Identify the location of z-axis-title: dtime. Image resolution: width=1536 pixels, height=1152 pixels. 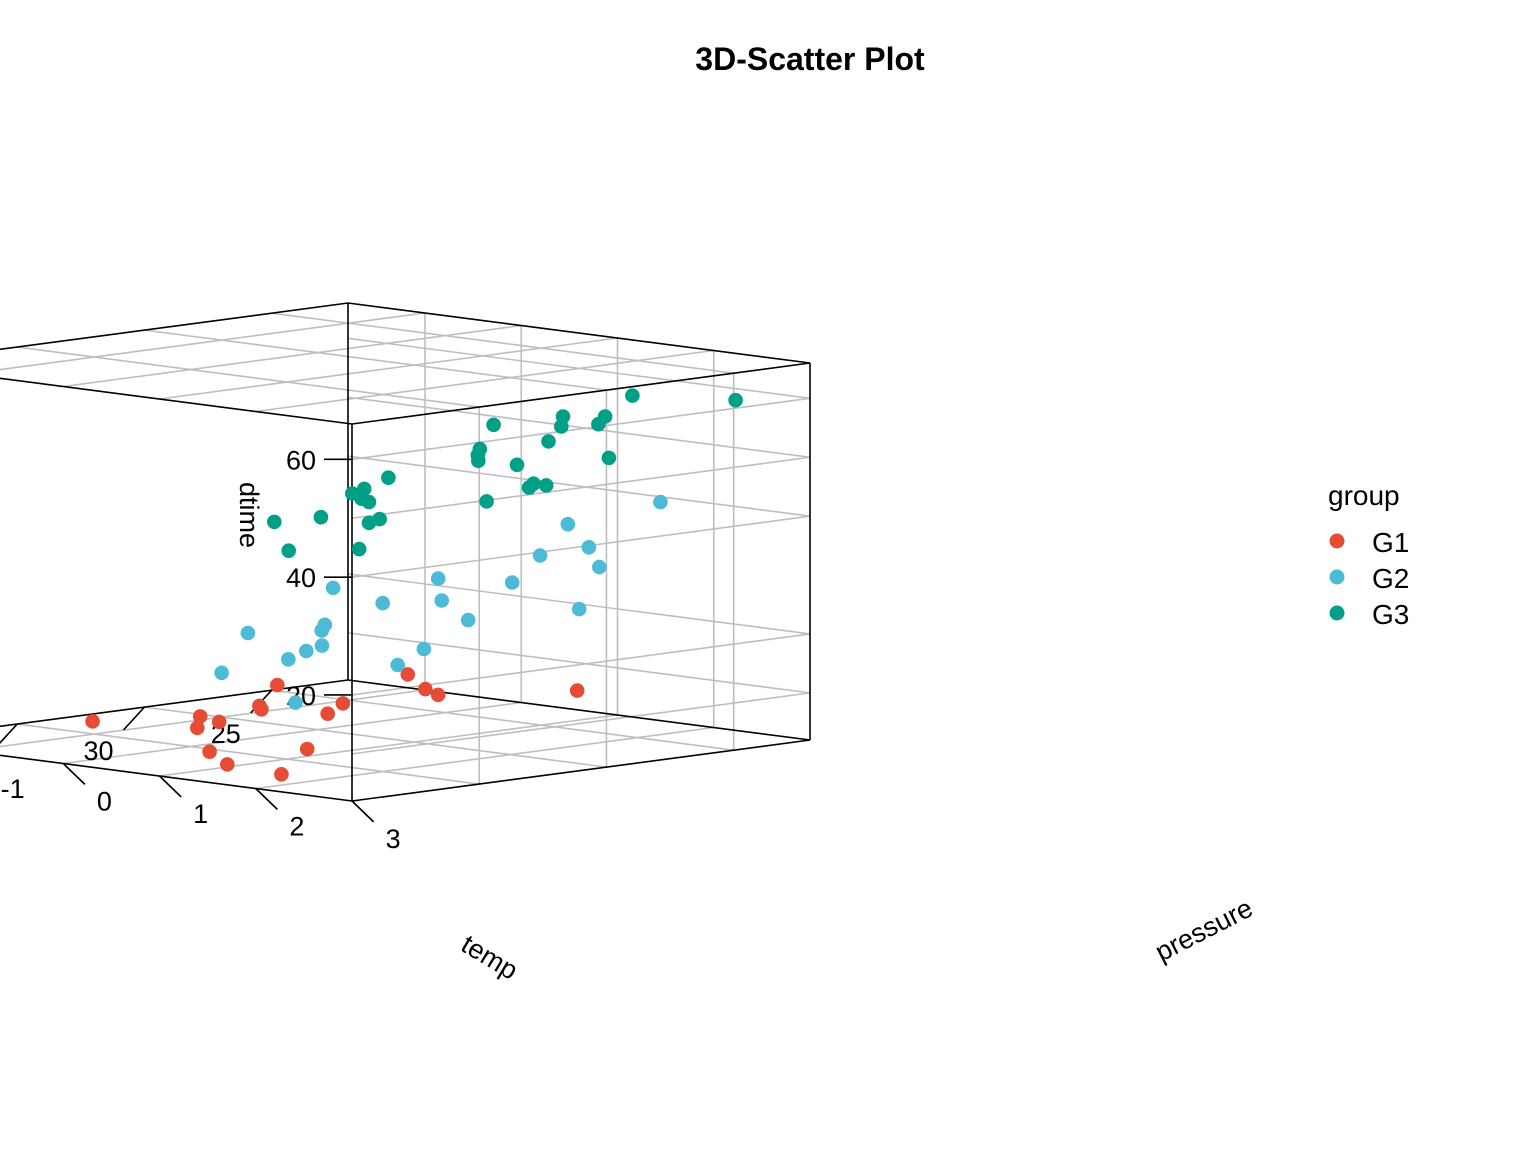
(249, 515).